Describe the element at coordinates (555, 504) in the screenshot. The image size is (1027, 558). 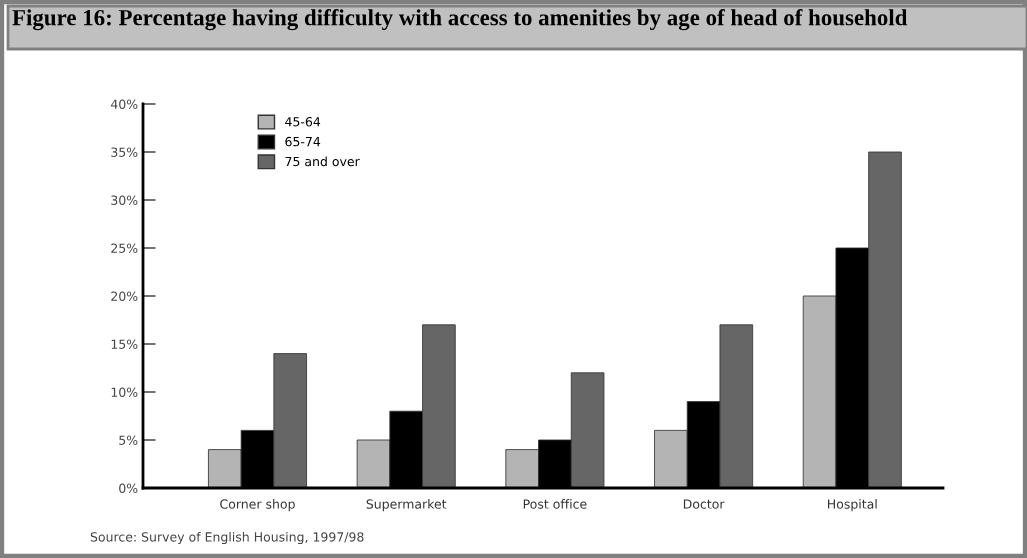
I see `x-tick-label: Post office` at that location.